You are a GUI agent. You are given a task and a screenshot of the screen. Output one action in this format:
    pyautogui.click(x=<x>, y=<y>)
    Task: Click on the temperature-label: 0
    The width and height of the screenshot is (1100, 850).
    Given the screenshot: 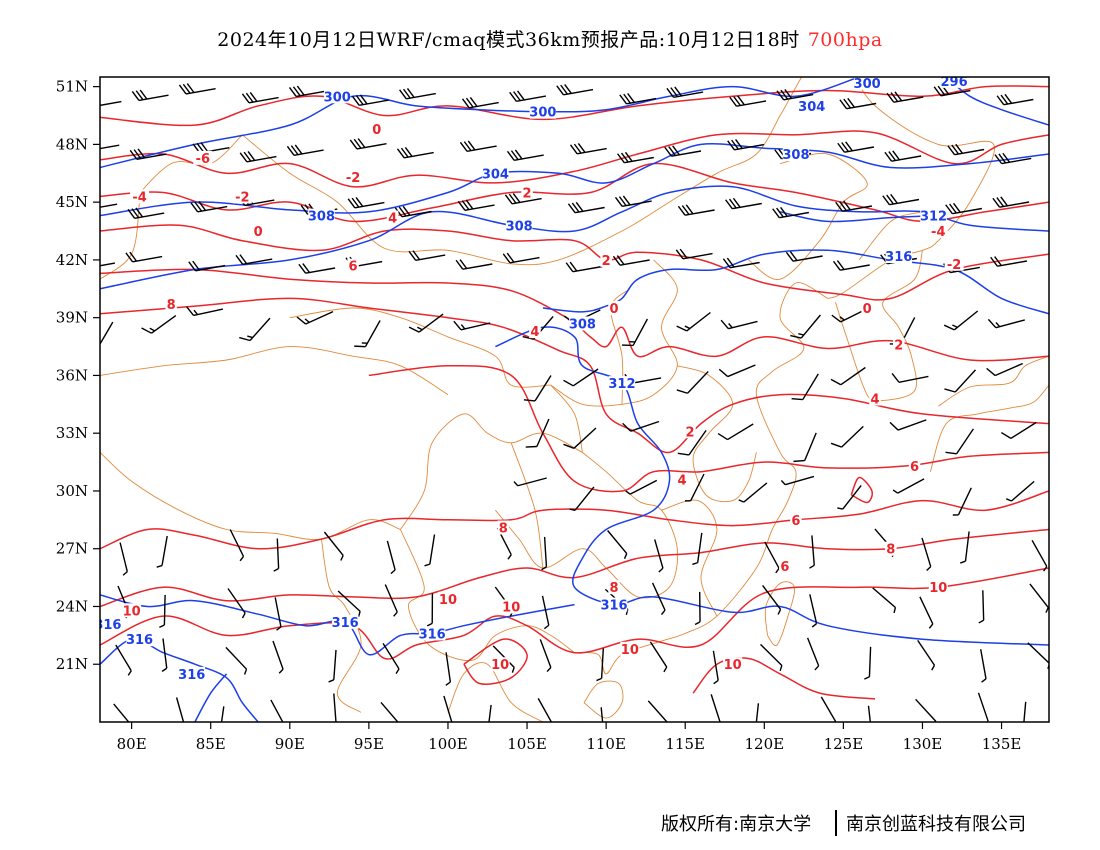 What is the action you would take?
    pyautogui.click(x=258, y=232)
    